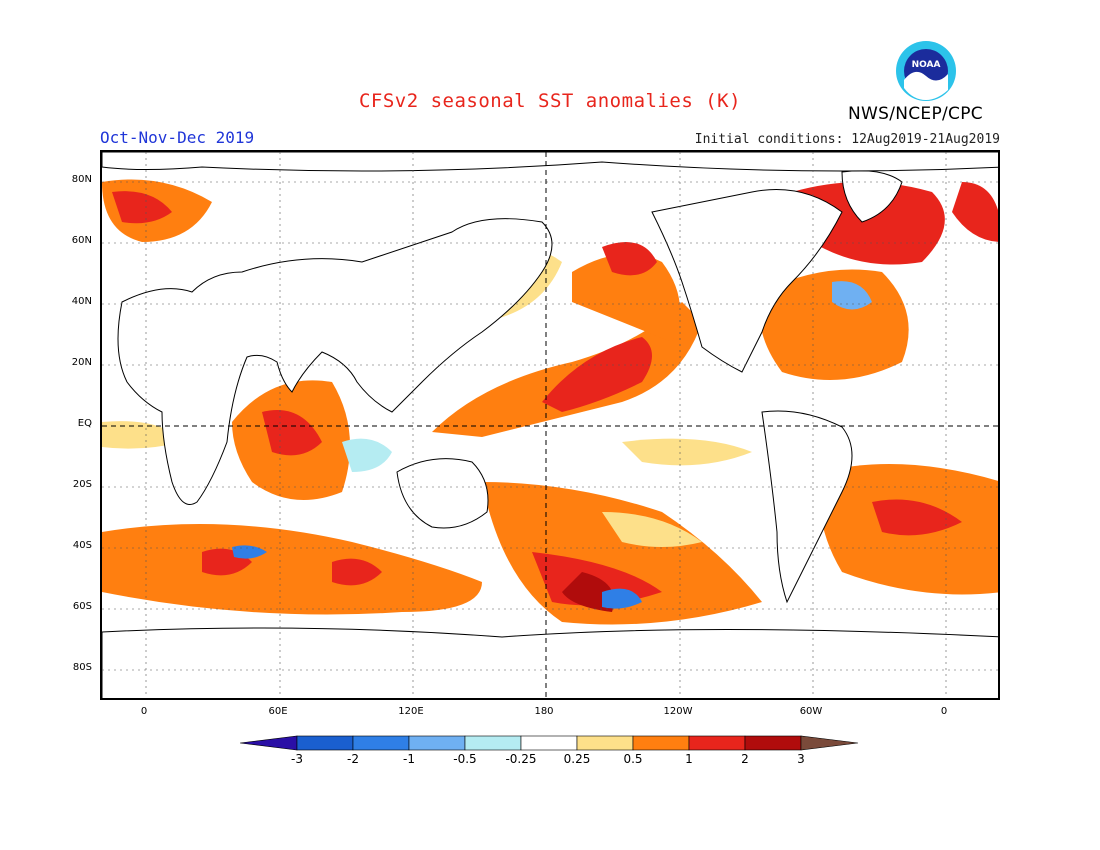  I want to click on colorbar-label: -2, so click(353, 759).